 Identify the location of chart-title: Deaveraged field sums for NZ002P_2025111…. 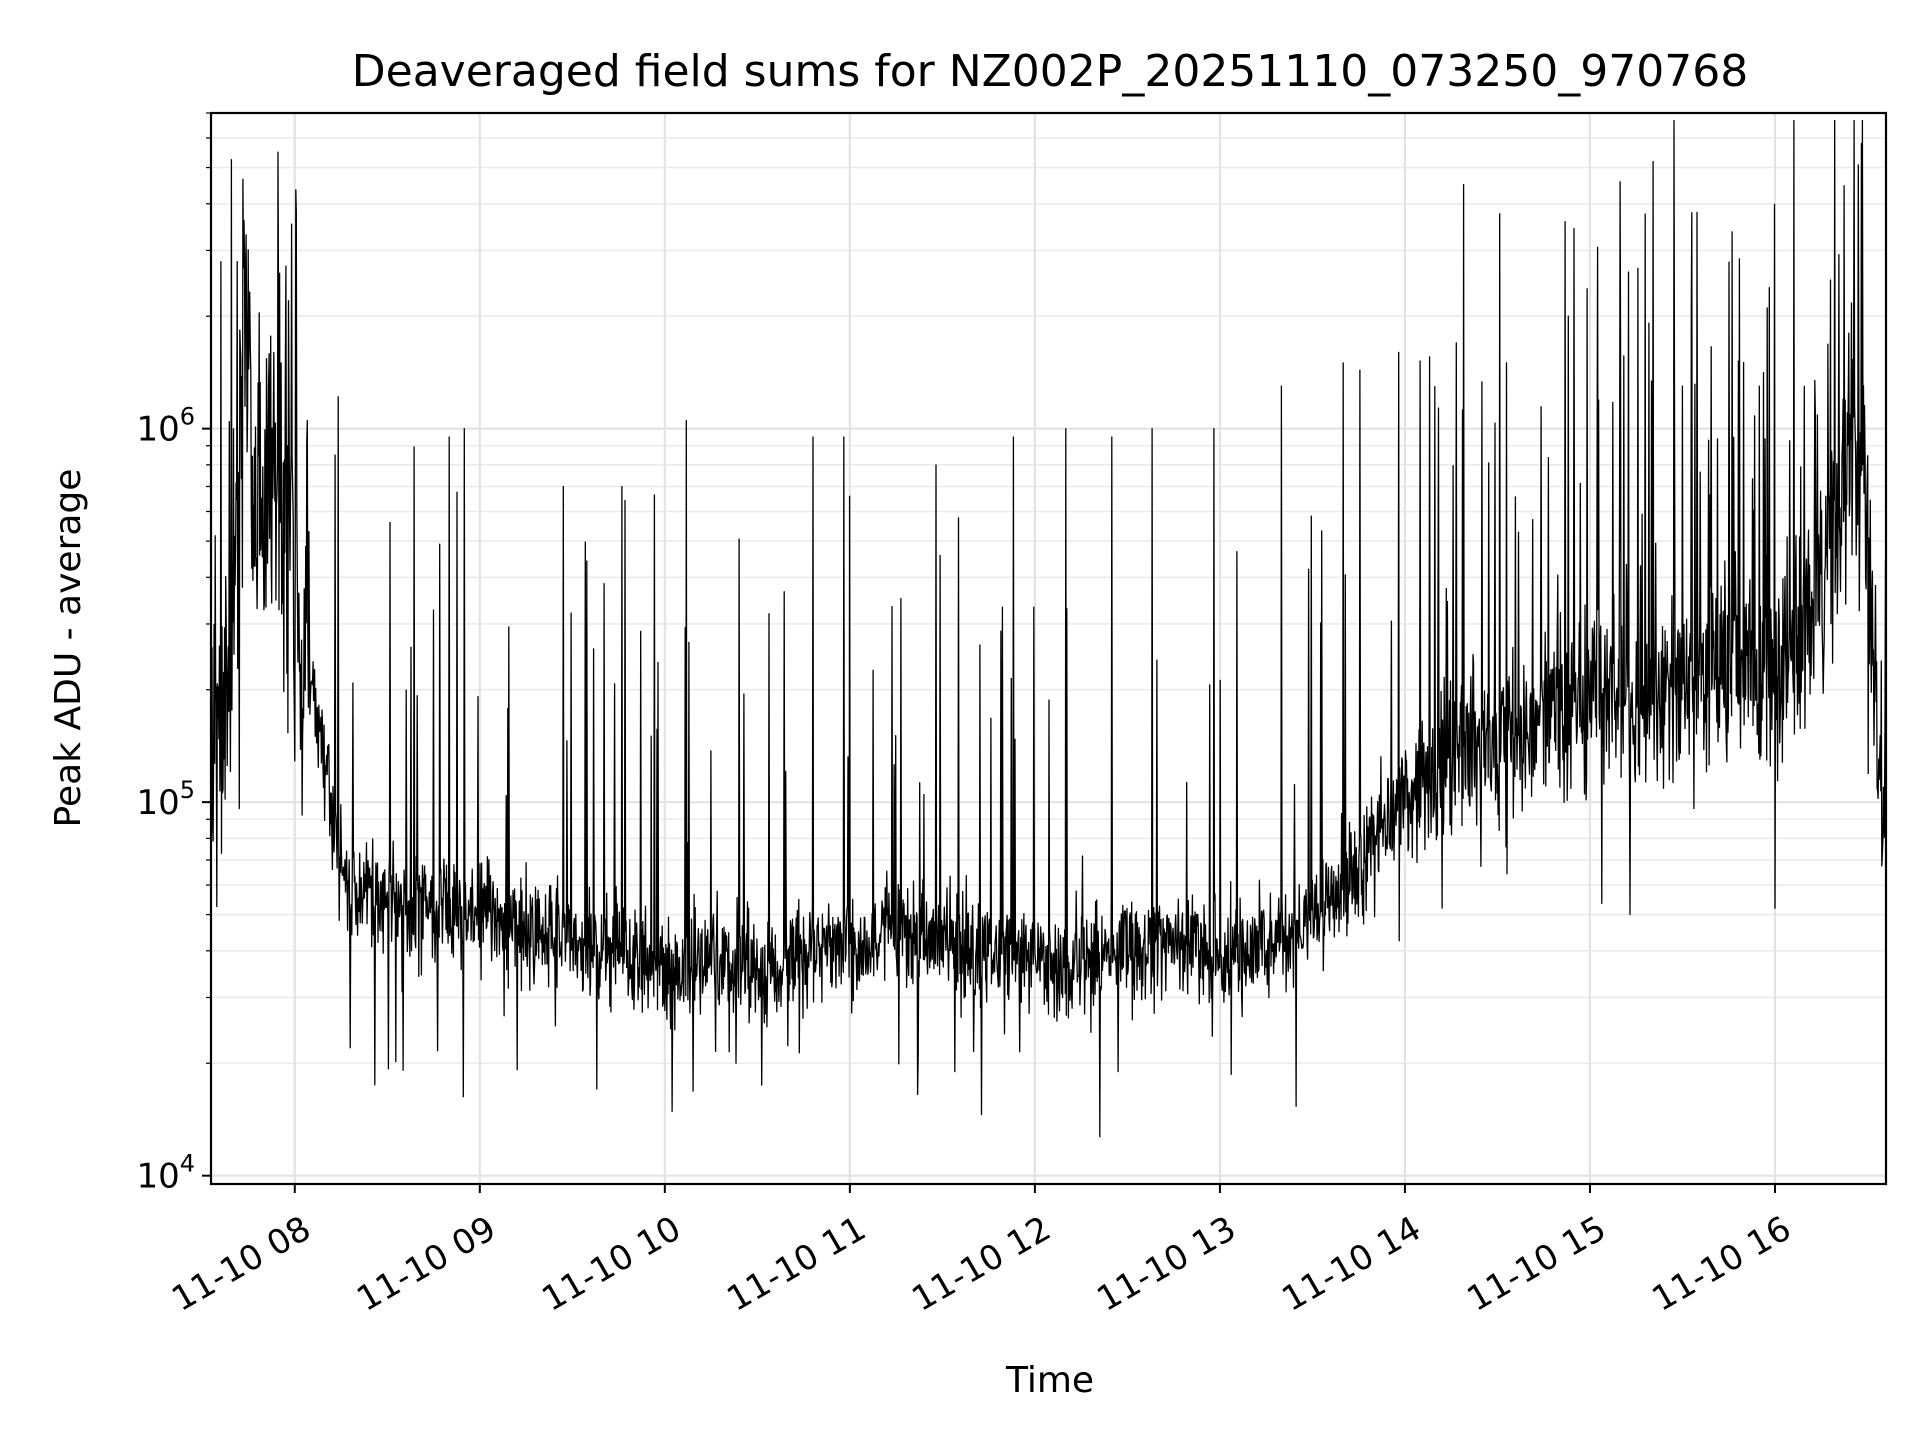
(1050, 71).